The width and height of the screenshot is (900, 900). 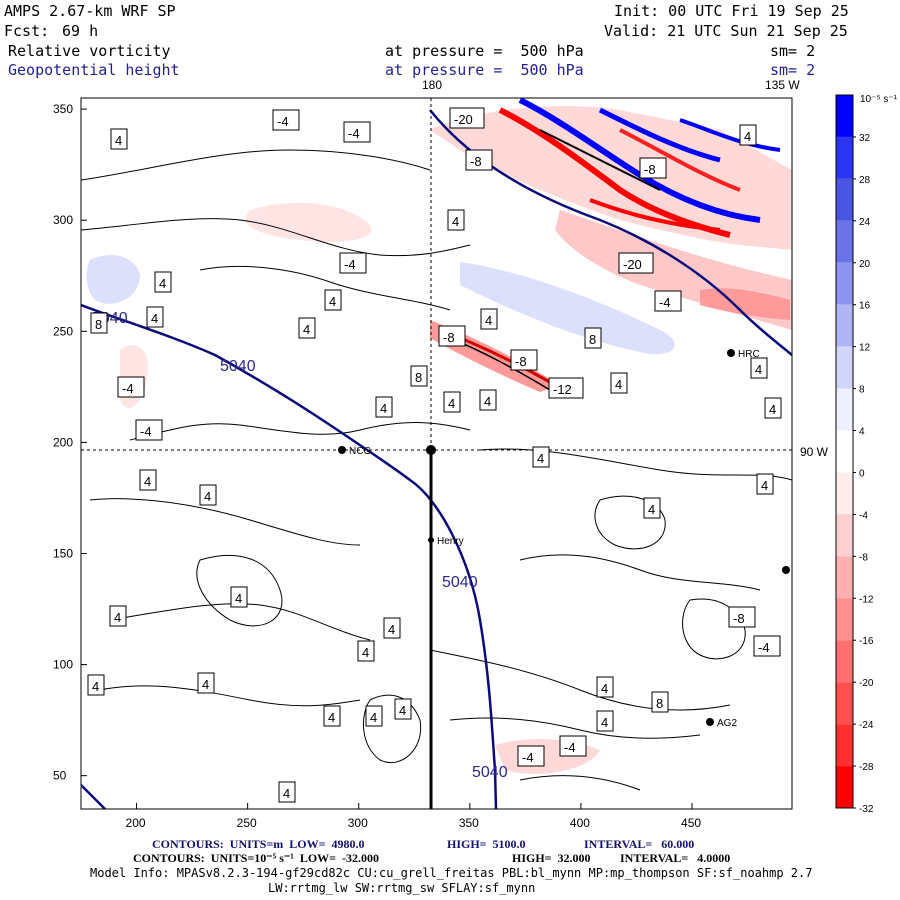 What do you see at coordinates (691, 823) in the screenshot?
I see `x-tick-label: 450` at bounding box center [691, 823].